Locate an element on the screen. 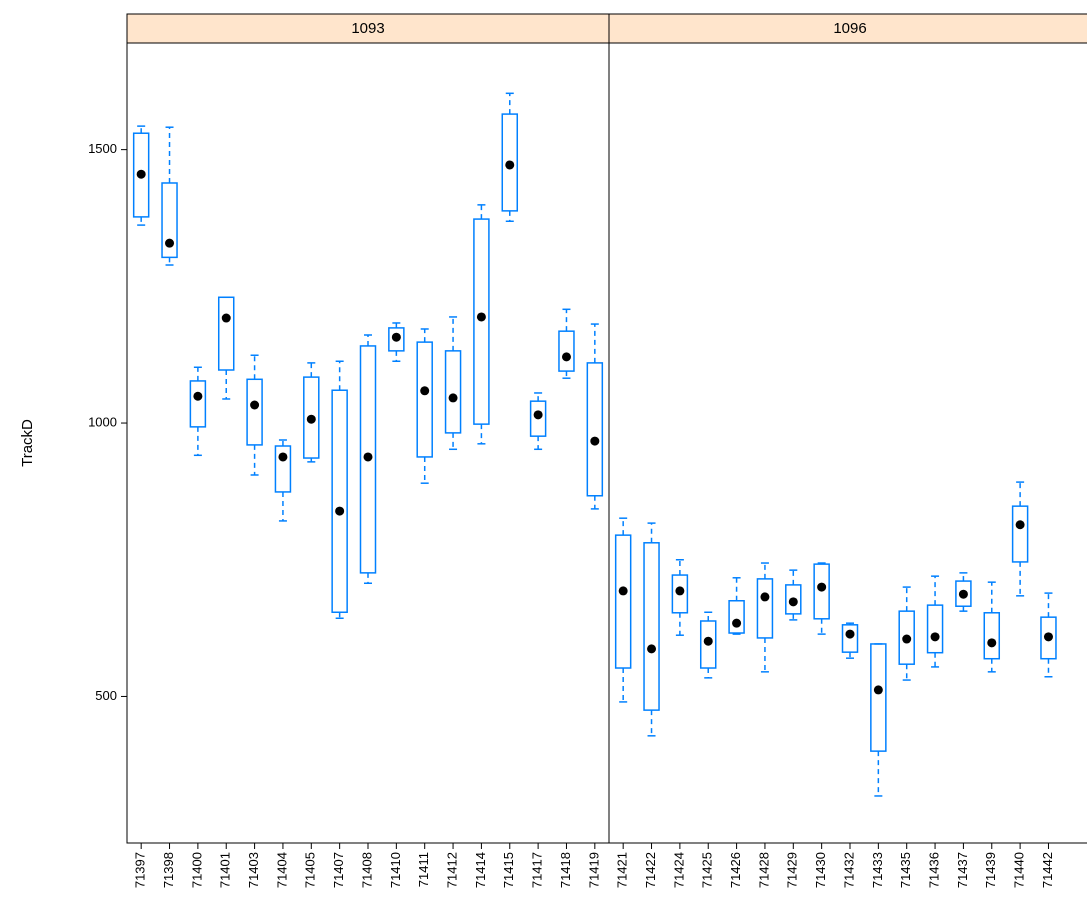 The image size is (1087, 917). x-tick-label: 71417 is located at coordinates (537, 870).